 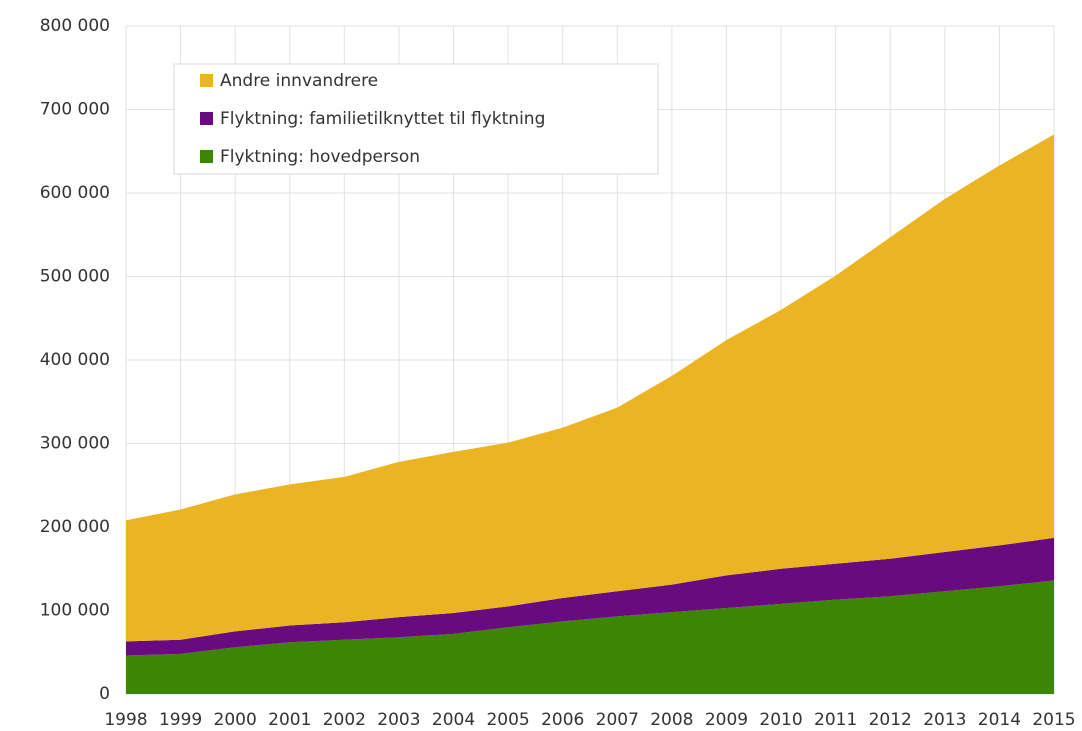 I want to click on x-tick-label: 2000, so click(x=235, y=720).